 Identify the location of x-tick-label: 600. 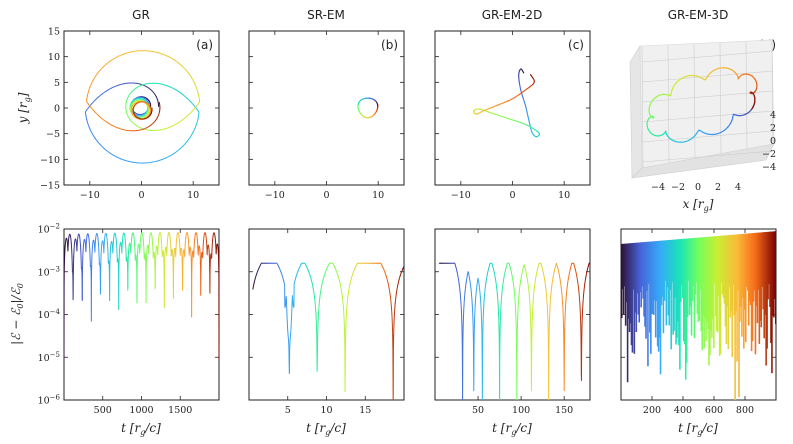
(714, 410).